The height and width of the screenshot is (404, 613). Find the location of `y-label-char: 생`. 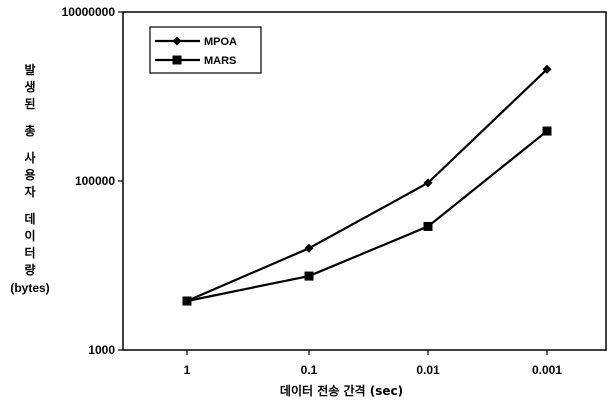

y-label-char: 생 is located at coordinates (30, 87).